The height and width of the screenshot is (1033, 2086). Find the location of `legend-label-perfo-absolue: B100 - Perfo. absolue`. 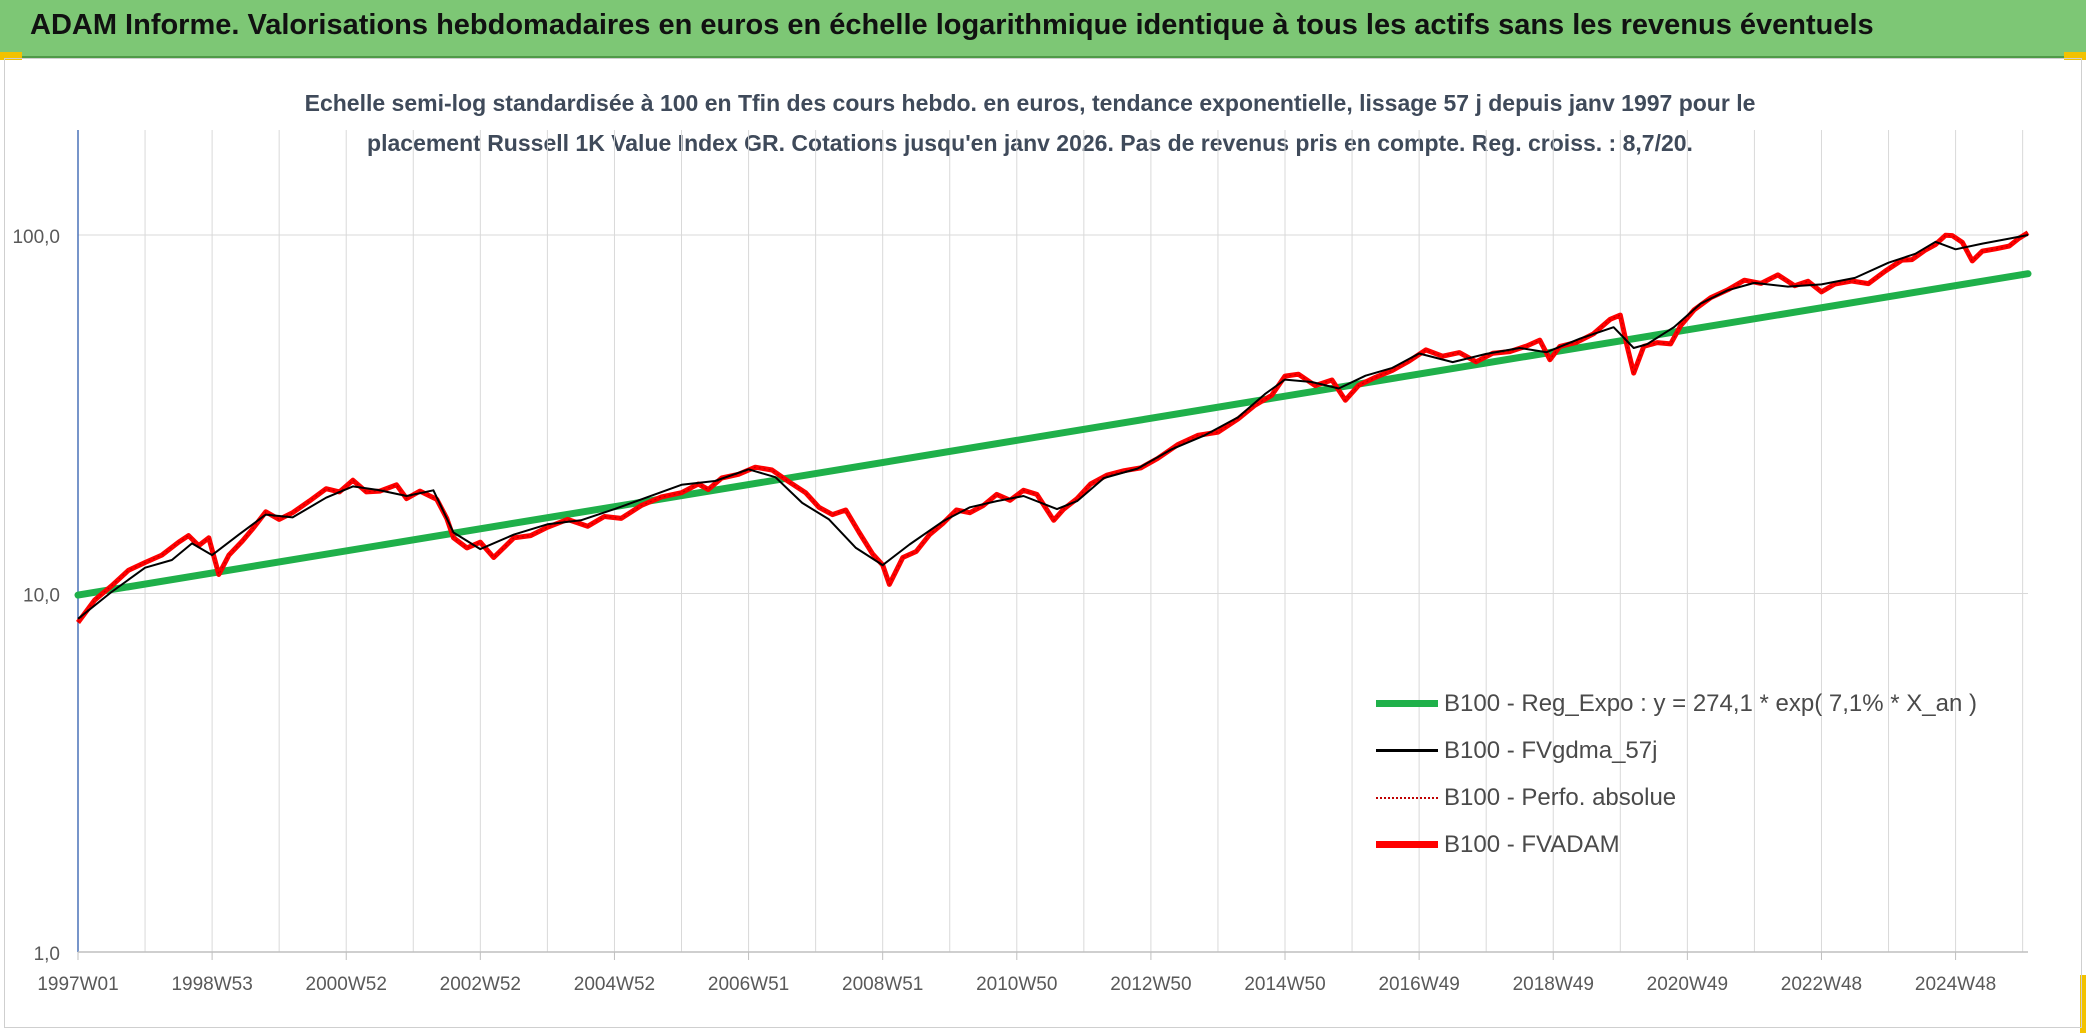

legend-label-perfo-absolue: B100 - Perfo. absolue is located at coordinates (1560, 797).